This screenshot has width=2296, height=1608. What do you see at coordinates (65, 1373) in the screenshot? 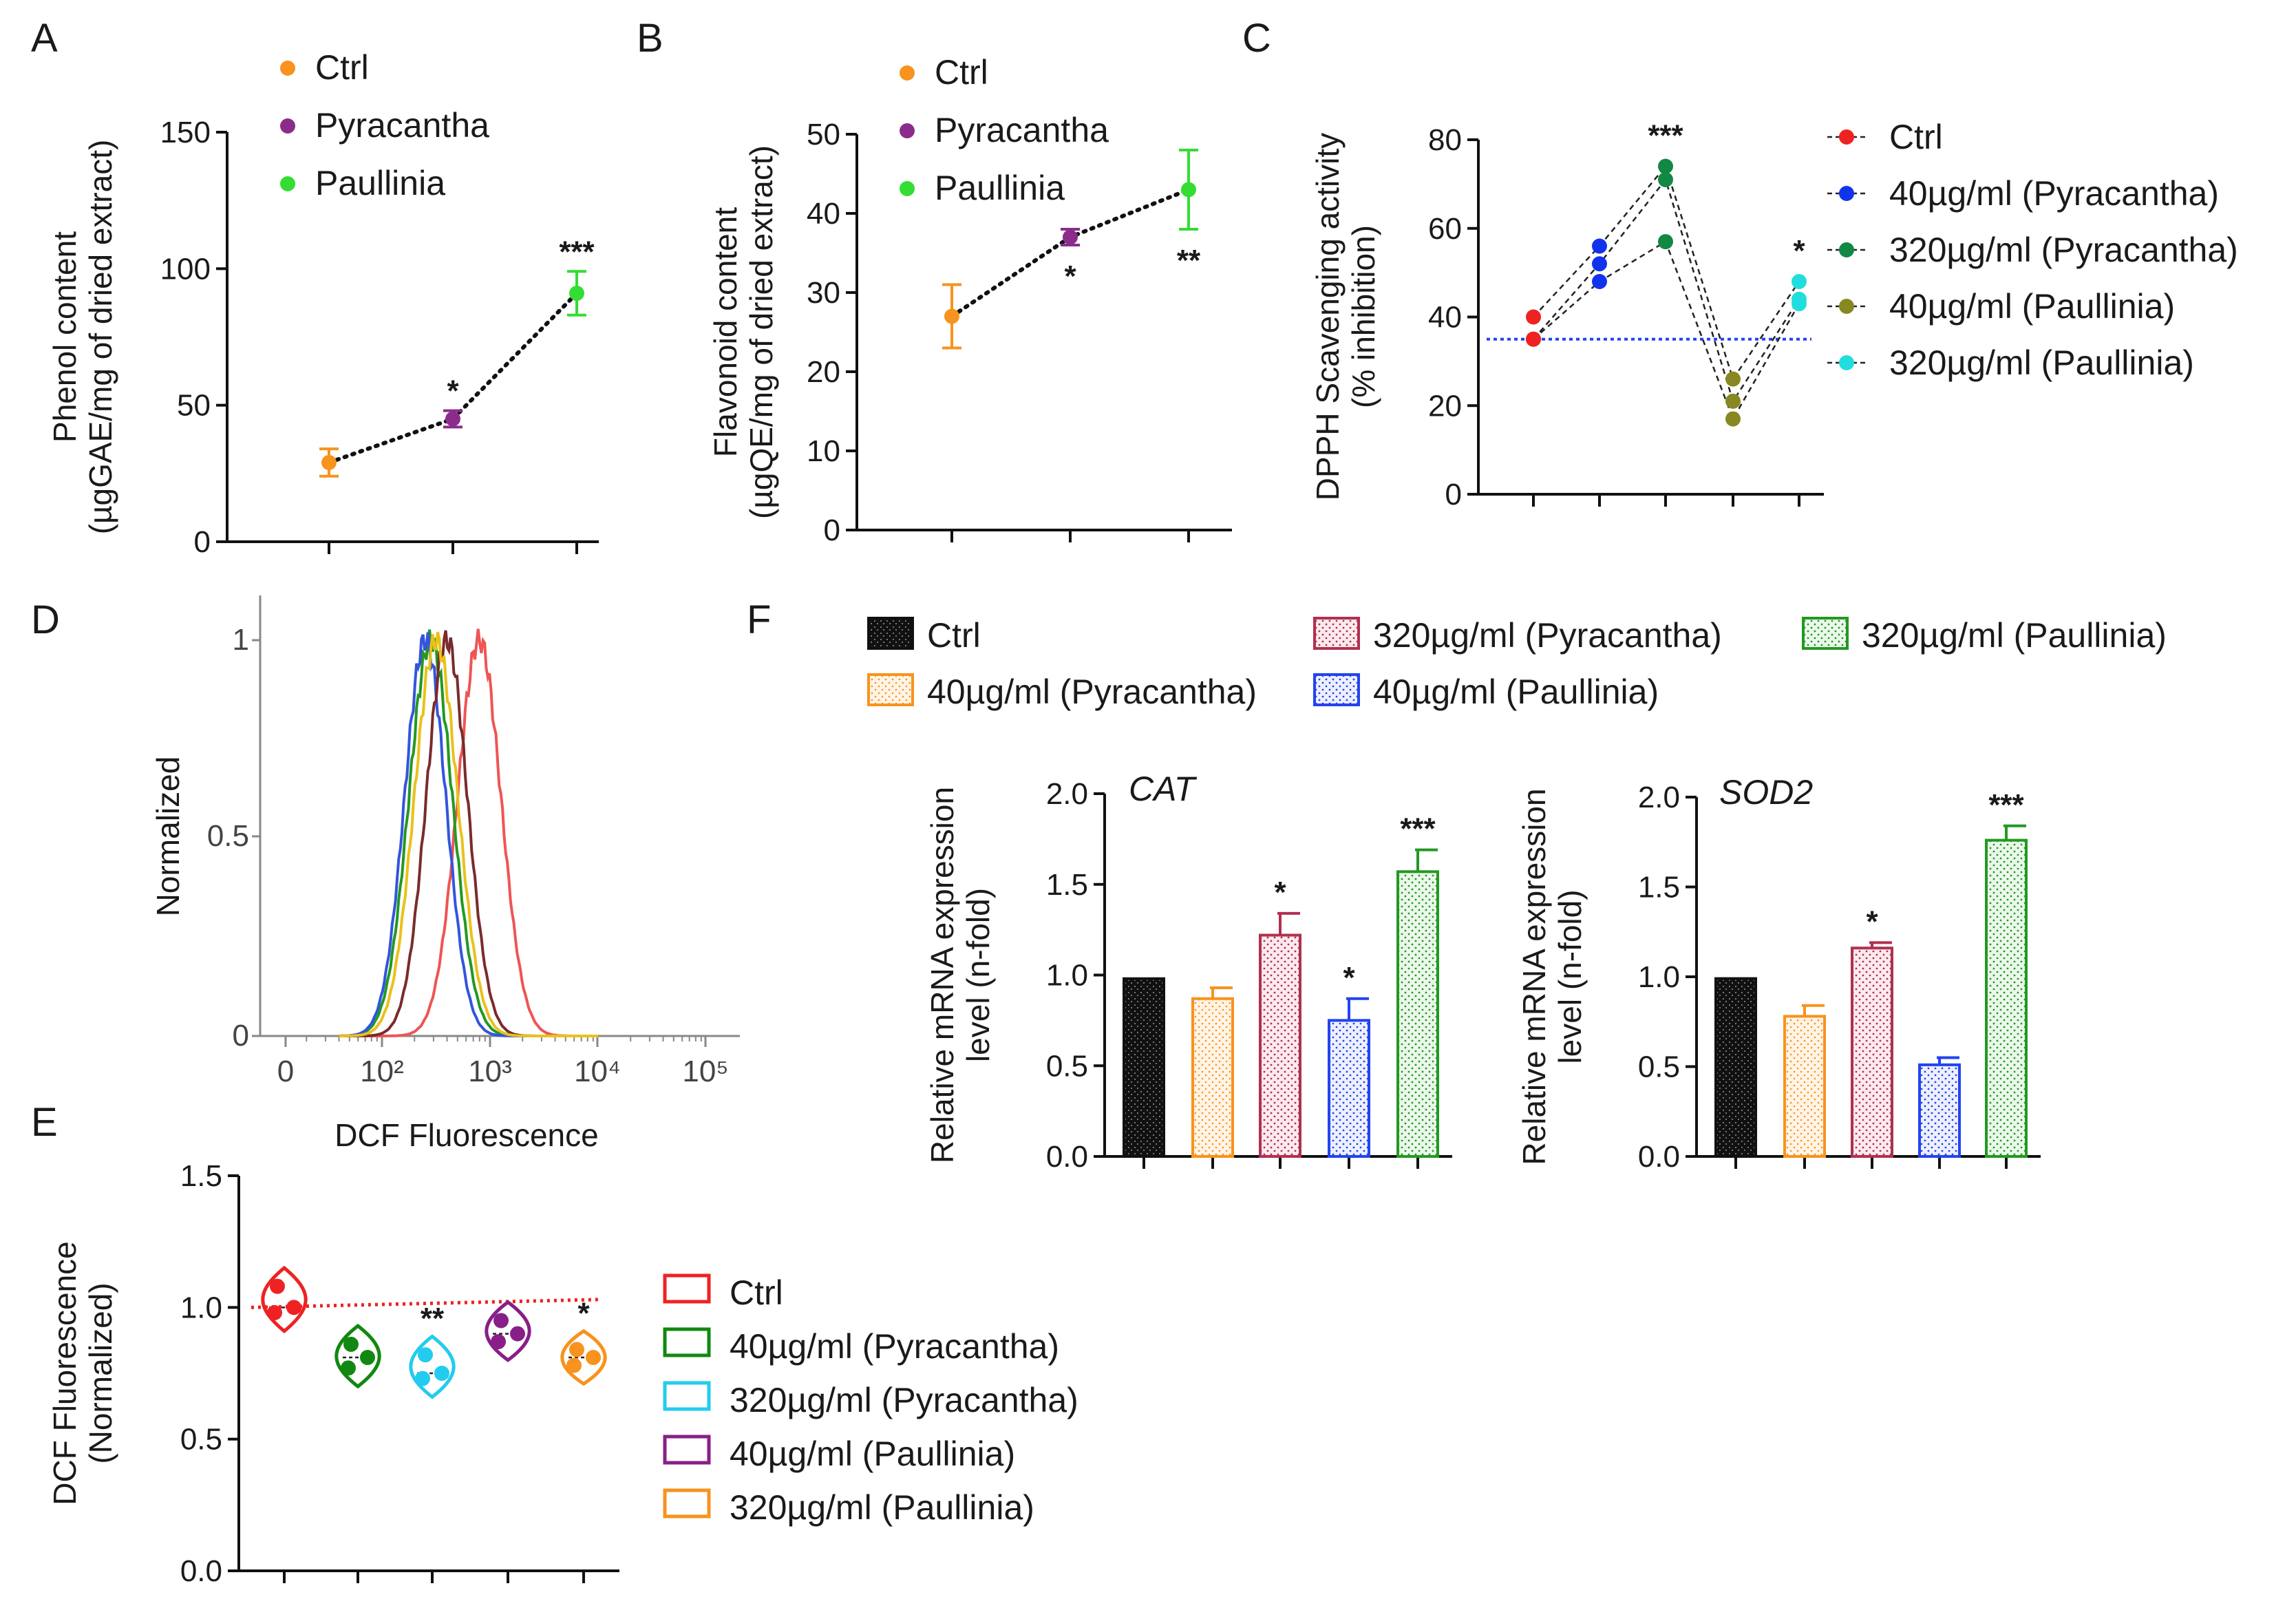
I see `y-axis-title: DCF Fluorescence` at bounding box center [65, 1373].